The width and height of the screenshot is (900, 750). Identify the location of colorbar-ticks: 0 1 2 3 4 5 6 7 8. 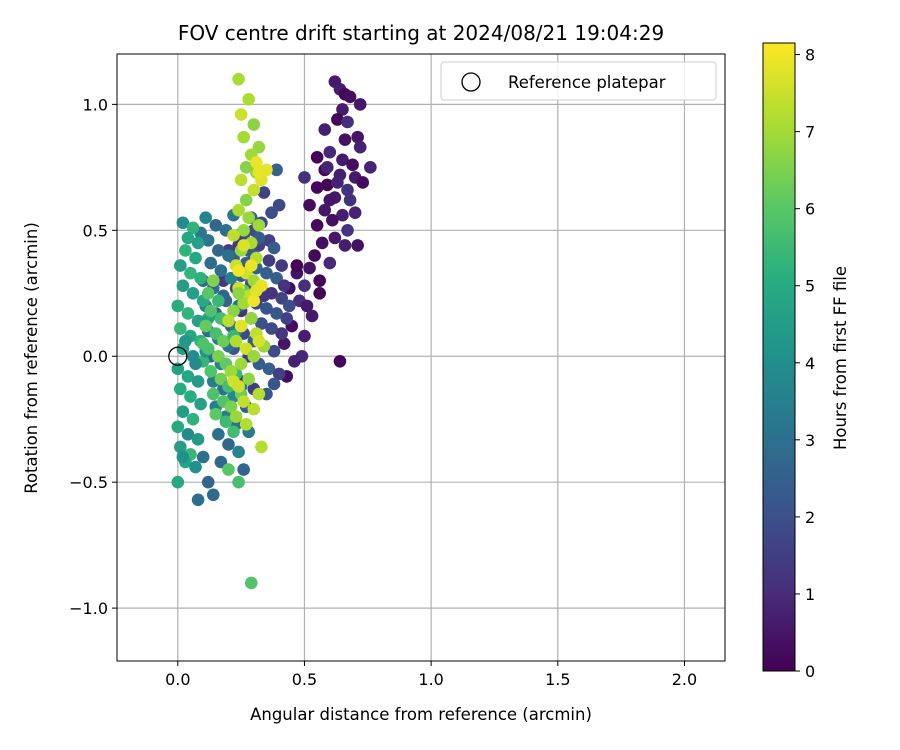
(805, 363).